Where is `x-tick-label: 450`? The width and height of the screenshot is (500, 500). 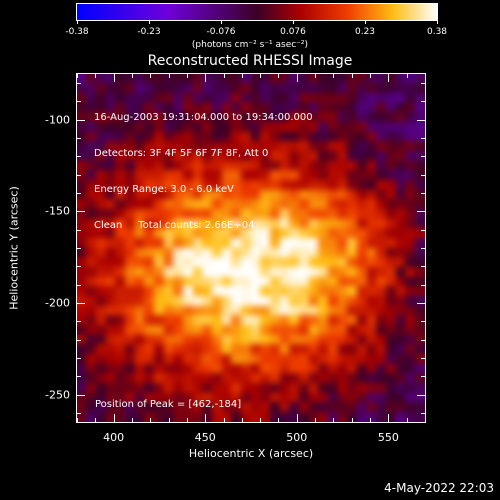 x-tick-label: 450 is located at coordinates (205, 437).